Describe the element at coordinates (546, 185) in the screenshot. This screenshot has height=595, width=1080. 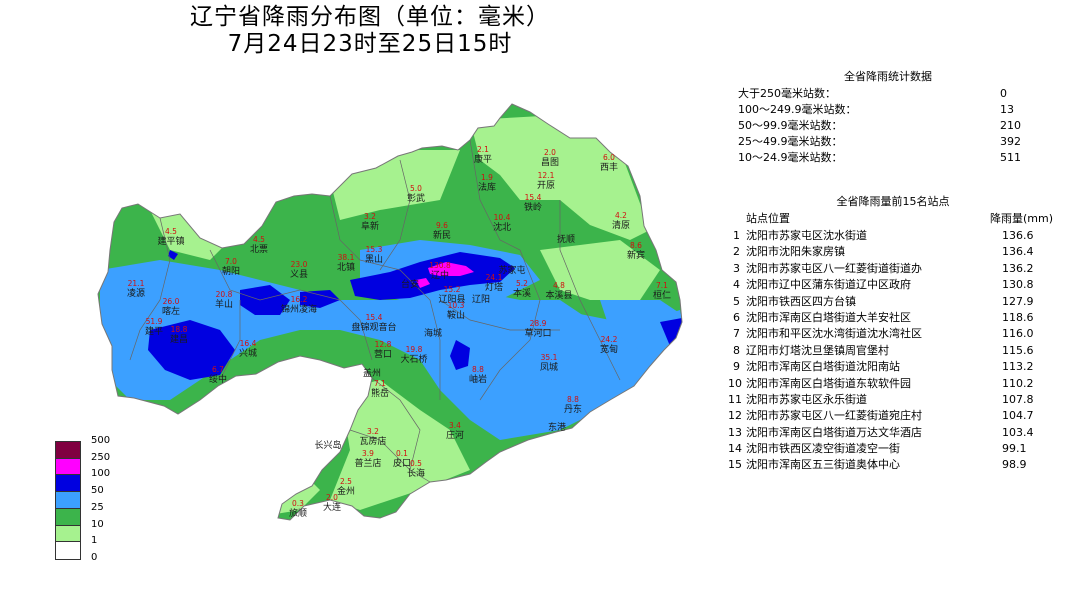
I see `place-name: 开原` at that location.